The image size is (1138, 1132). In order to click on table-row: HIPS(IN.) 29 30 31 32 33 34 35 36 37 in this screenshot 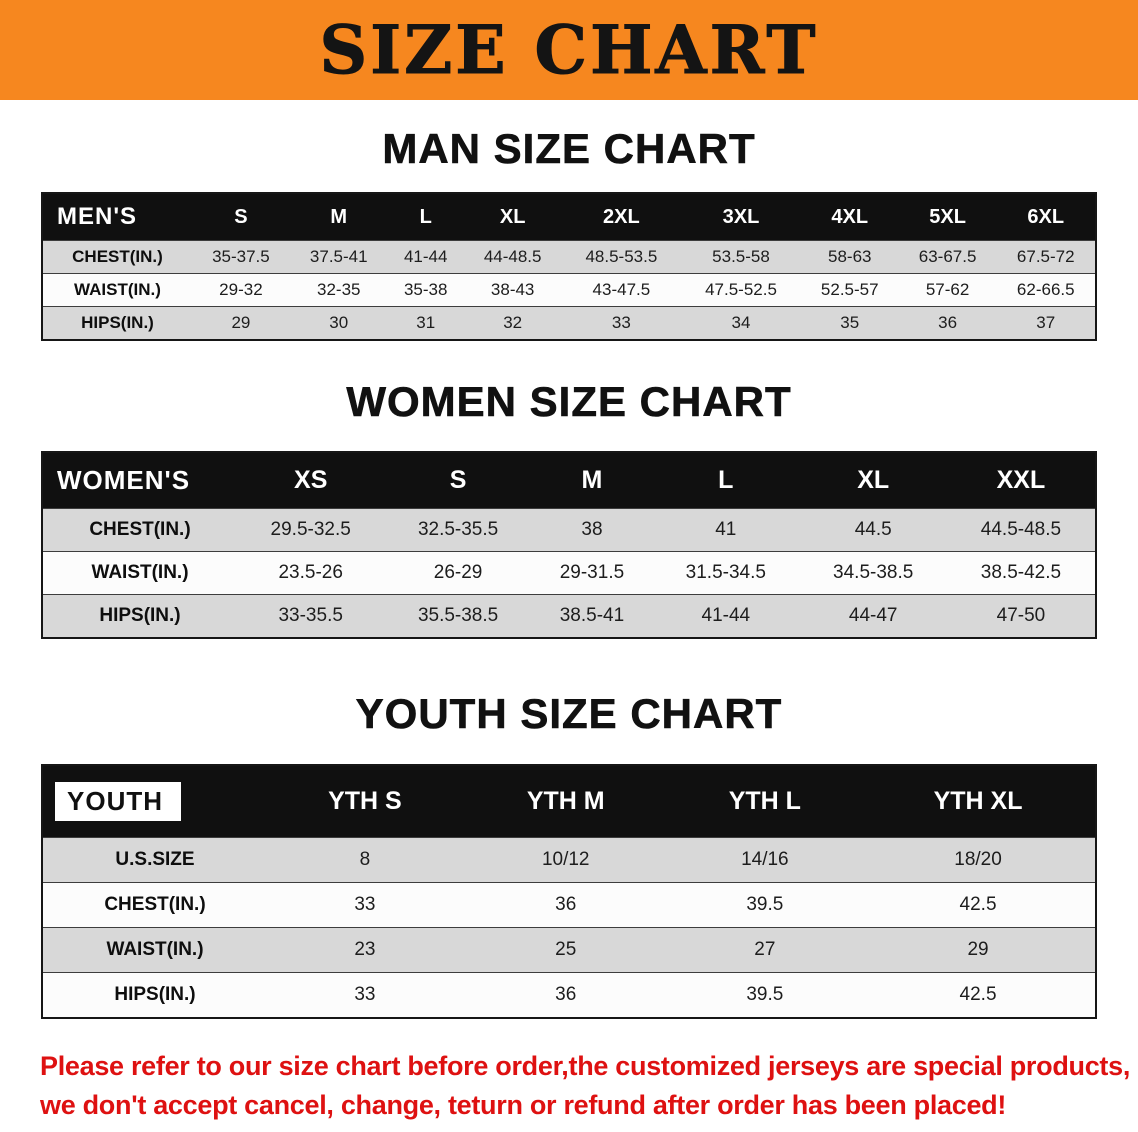, I will do `click(569, 323)`.